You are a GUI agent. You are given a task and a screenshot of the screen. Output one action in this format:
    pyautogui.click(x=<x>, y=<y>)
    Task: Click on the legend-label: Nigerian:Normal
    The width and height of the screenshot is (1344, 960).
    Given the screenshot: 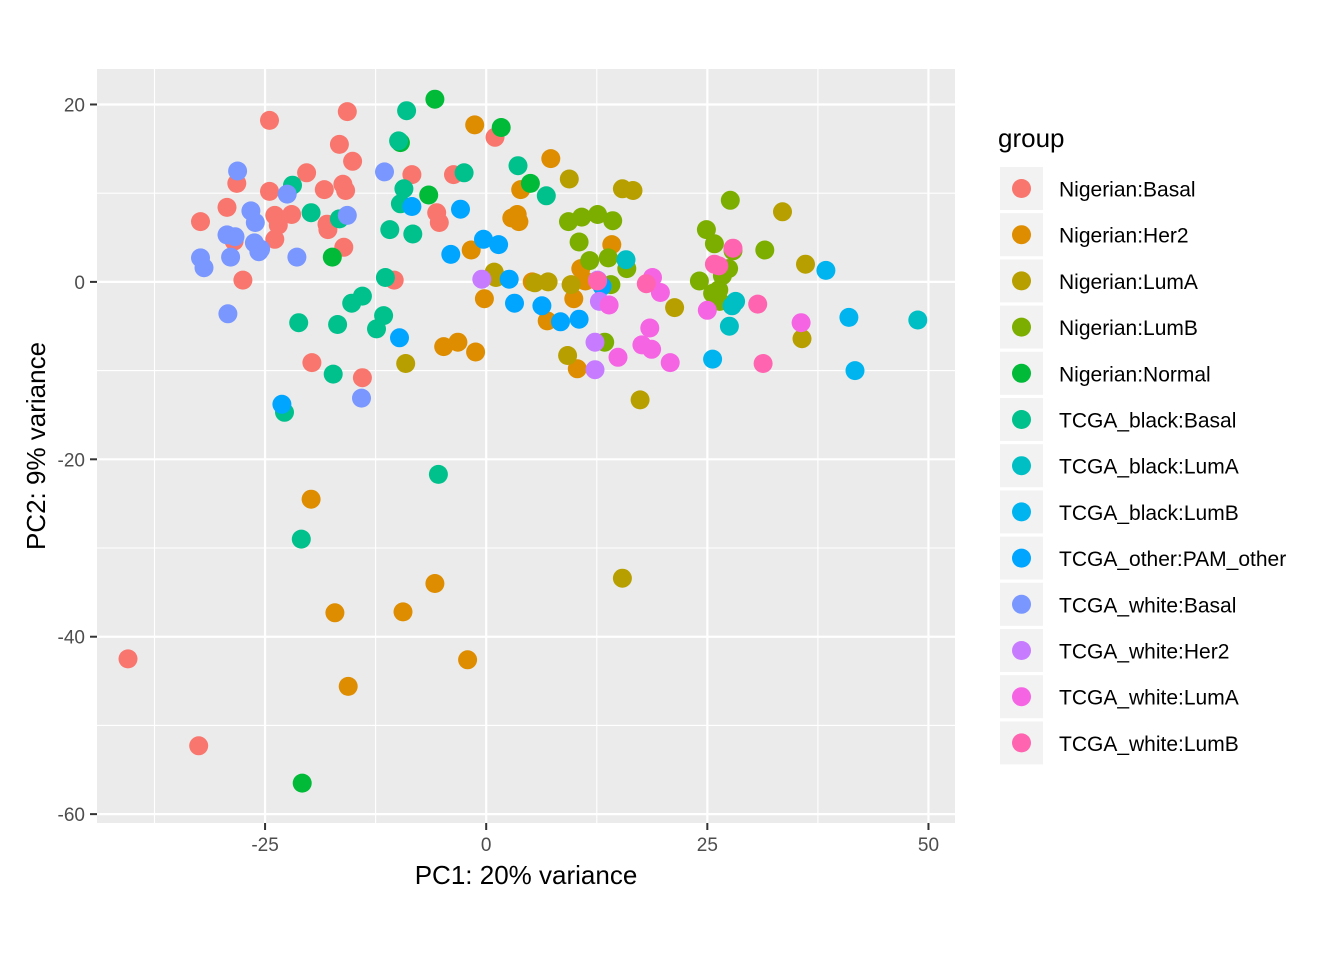 What is the action you would take?
    pyautogui.click(x=1135, y=374)
    